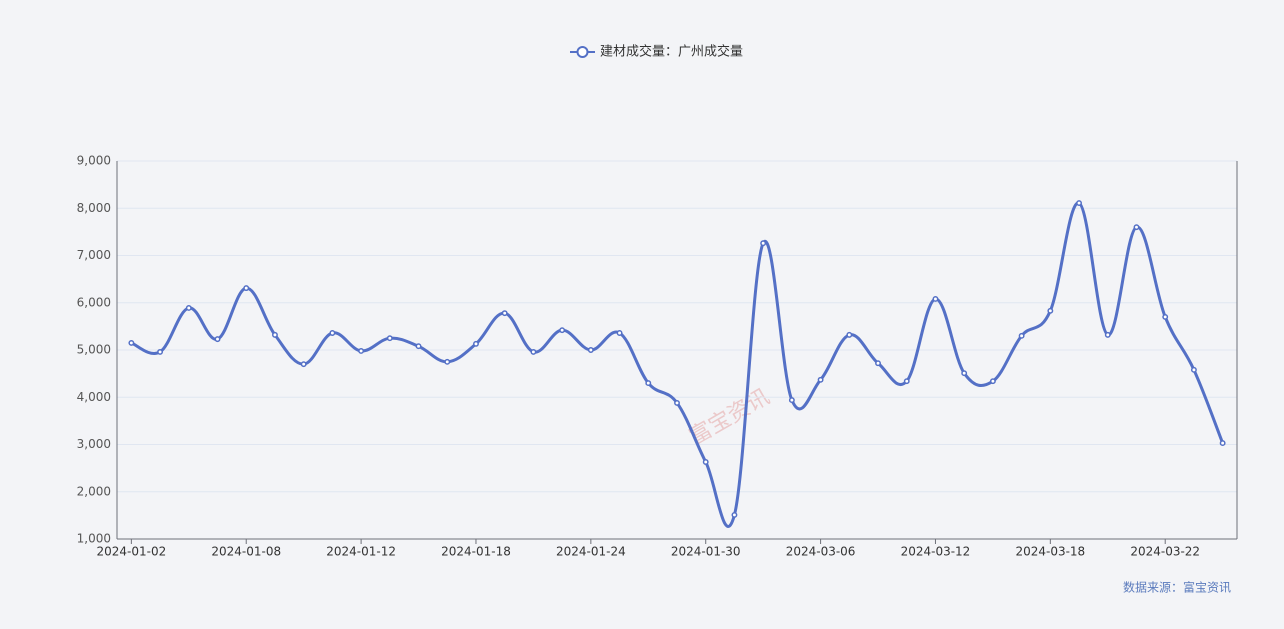  I want to click on y-tick-label: 3,000, so click(94, 444).